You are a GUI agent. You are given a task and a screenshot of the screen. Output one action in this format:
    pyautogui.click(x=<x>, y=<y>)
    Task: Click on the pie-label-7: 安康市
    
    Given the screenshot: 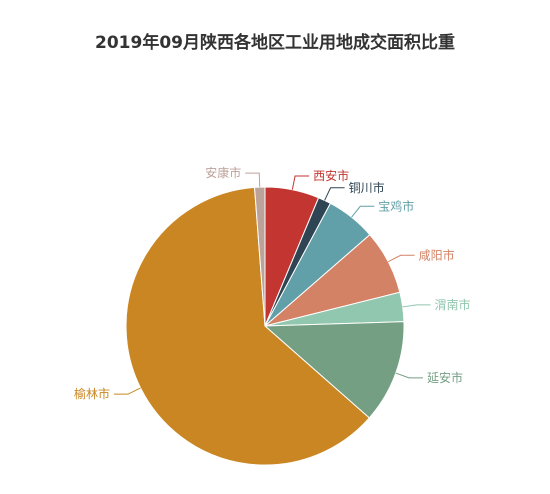 What is the action you would take?
    pyautogui.click(x=223, y=172)
    